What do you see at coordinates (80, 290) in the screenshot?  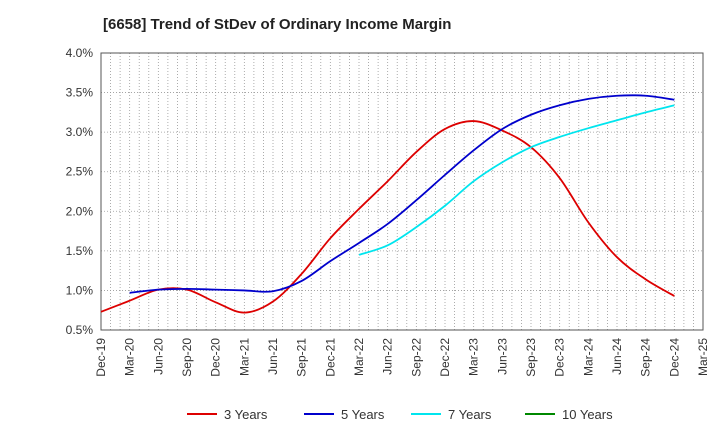 I see `y-tick-label: 1.0%` at bounding box center [80, 290].